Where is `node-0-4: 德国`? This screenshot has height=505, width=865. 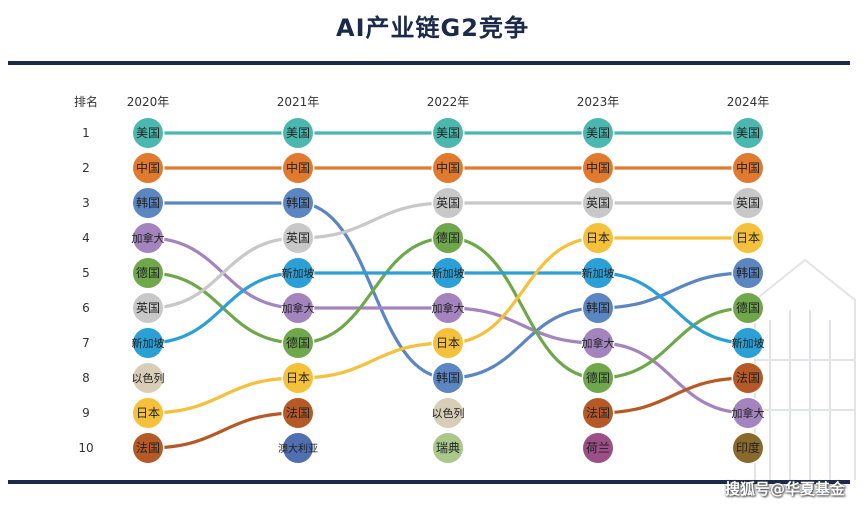 node-0-4: 德国 is located at coordinates (148, 273).